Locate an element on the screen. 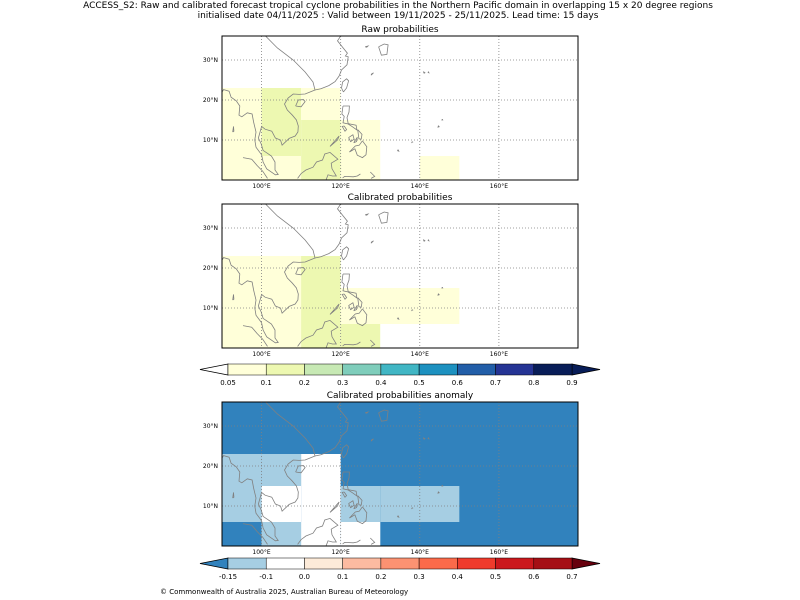 This screenshot has width=800, height=600. colorbar-tick-label: -0.15 is located at coordinates (228, 577).